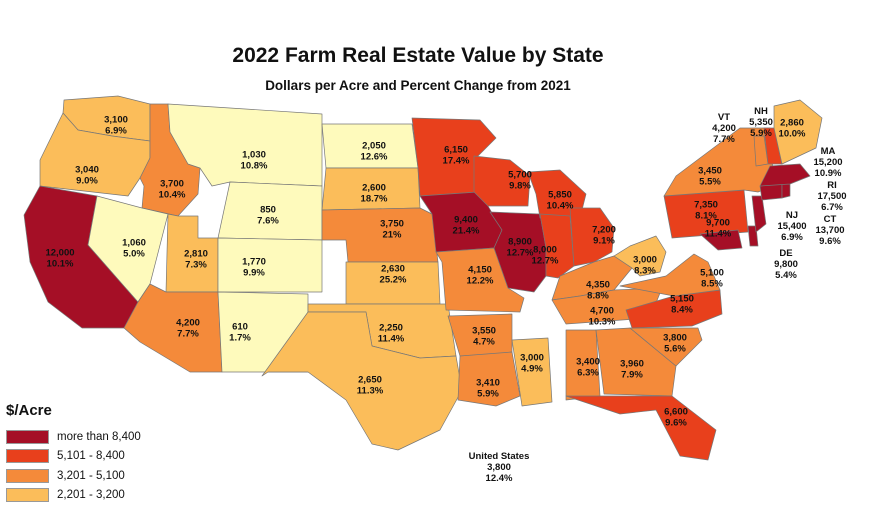 This screenshot has width=880, height=505. Describe the element at coordinates (99, 437) in the screenshot. I see `legend-label: more than 8,400` at that location.